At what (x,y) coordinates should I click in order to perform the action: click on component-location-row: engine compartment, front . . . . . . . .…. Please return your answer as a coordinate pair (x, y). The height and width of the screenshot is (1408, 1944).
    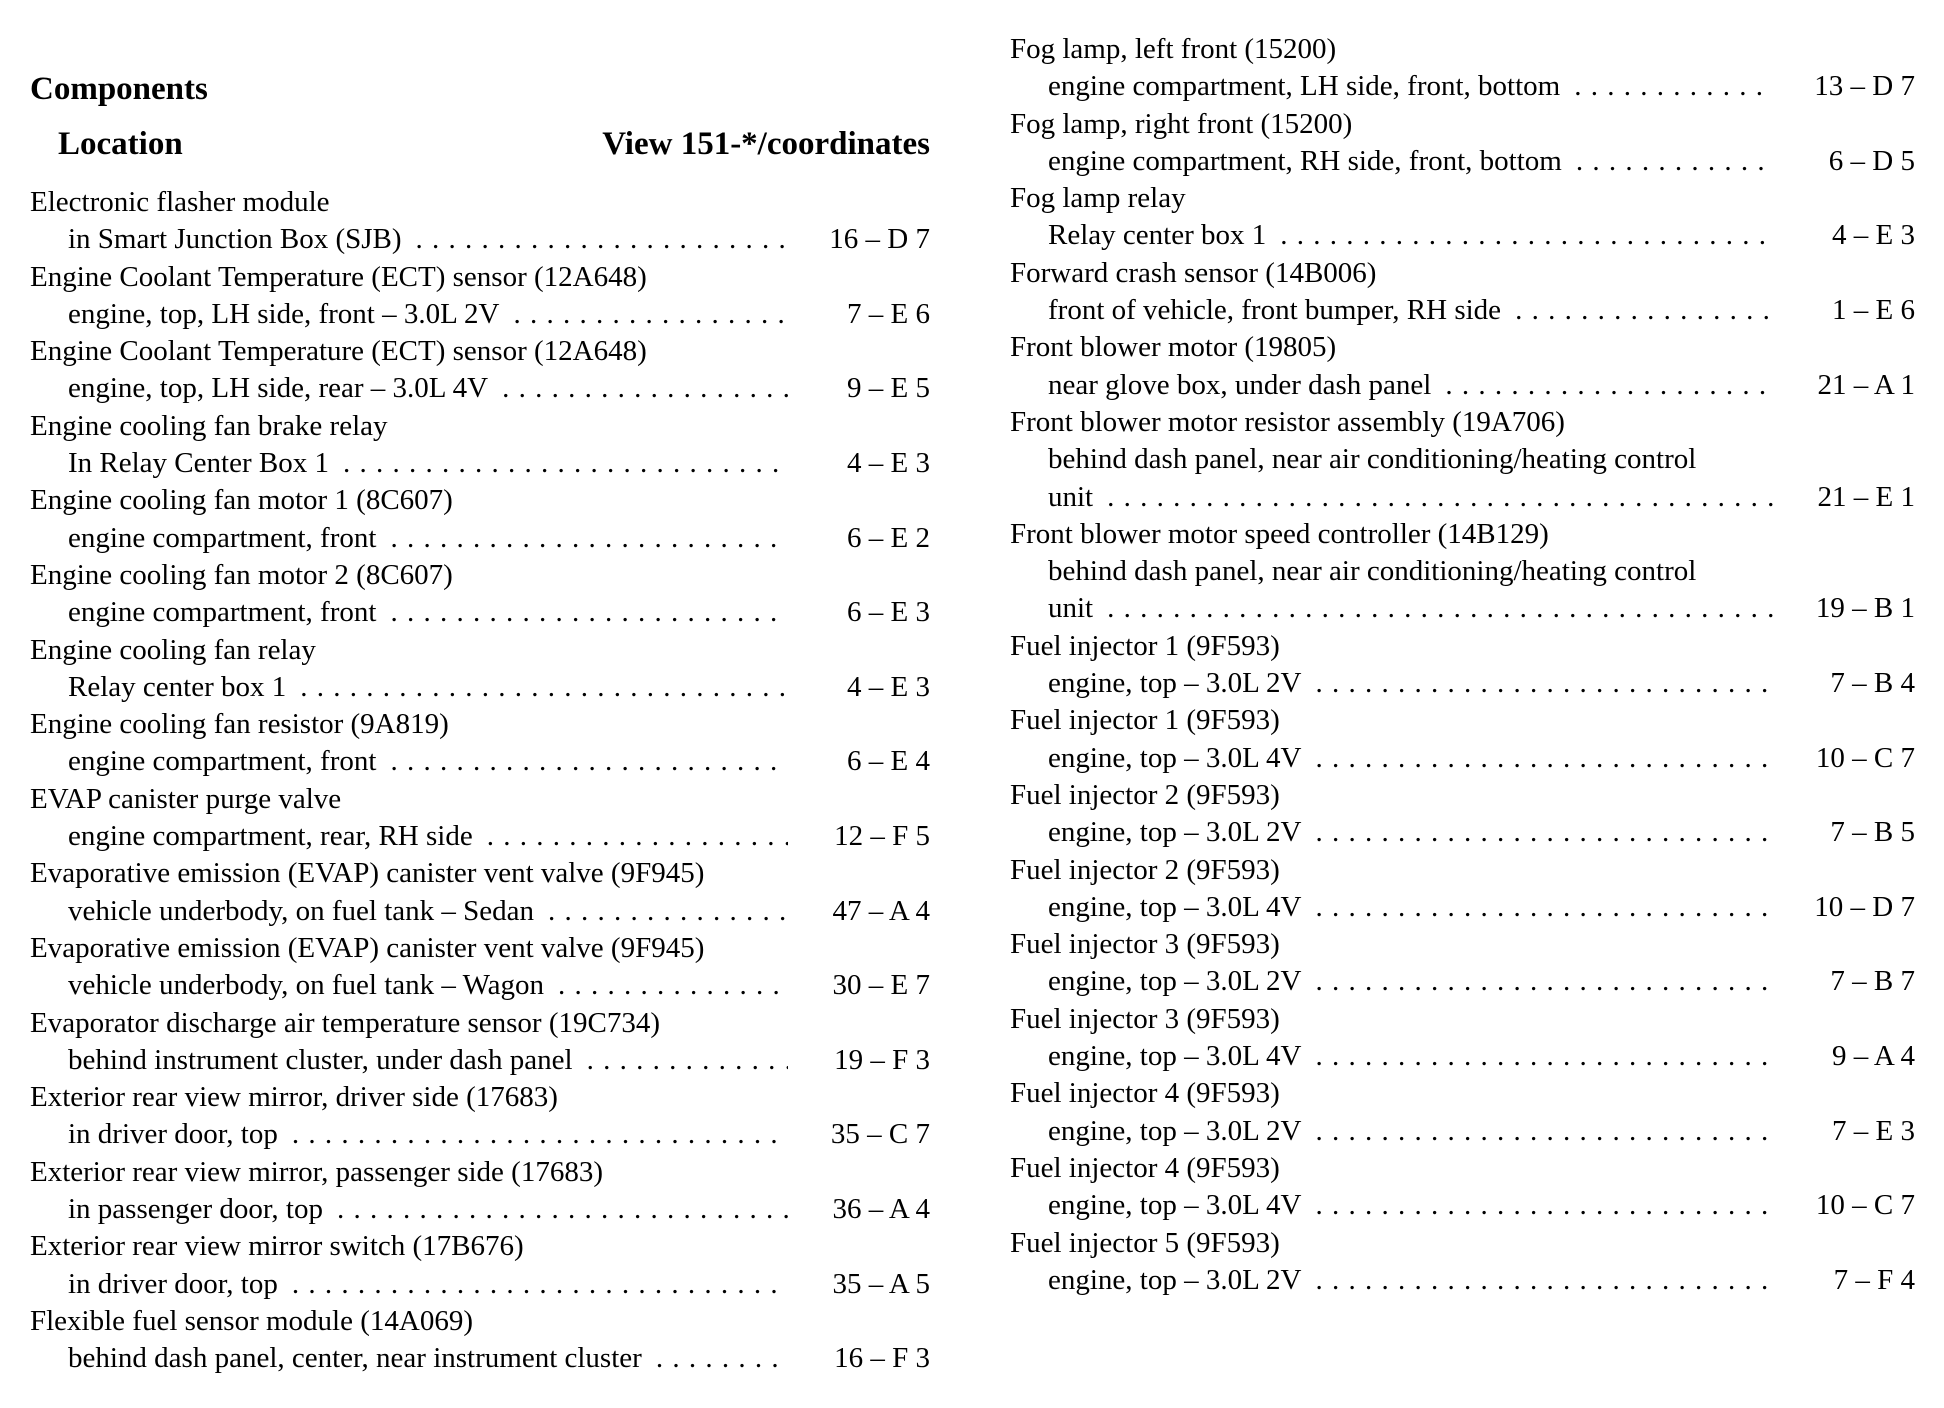
    Looking at the image, I should click on (480, 761).